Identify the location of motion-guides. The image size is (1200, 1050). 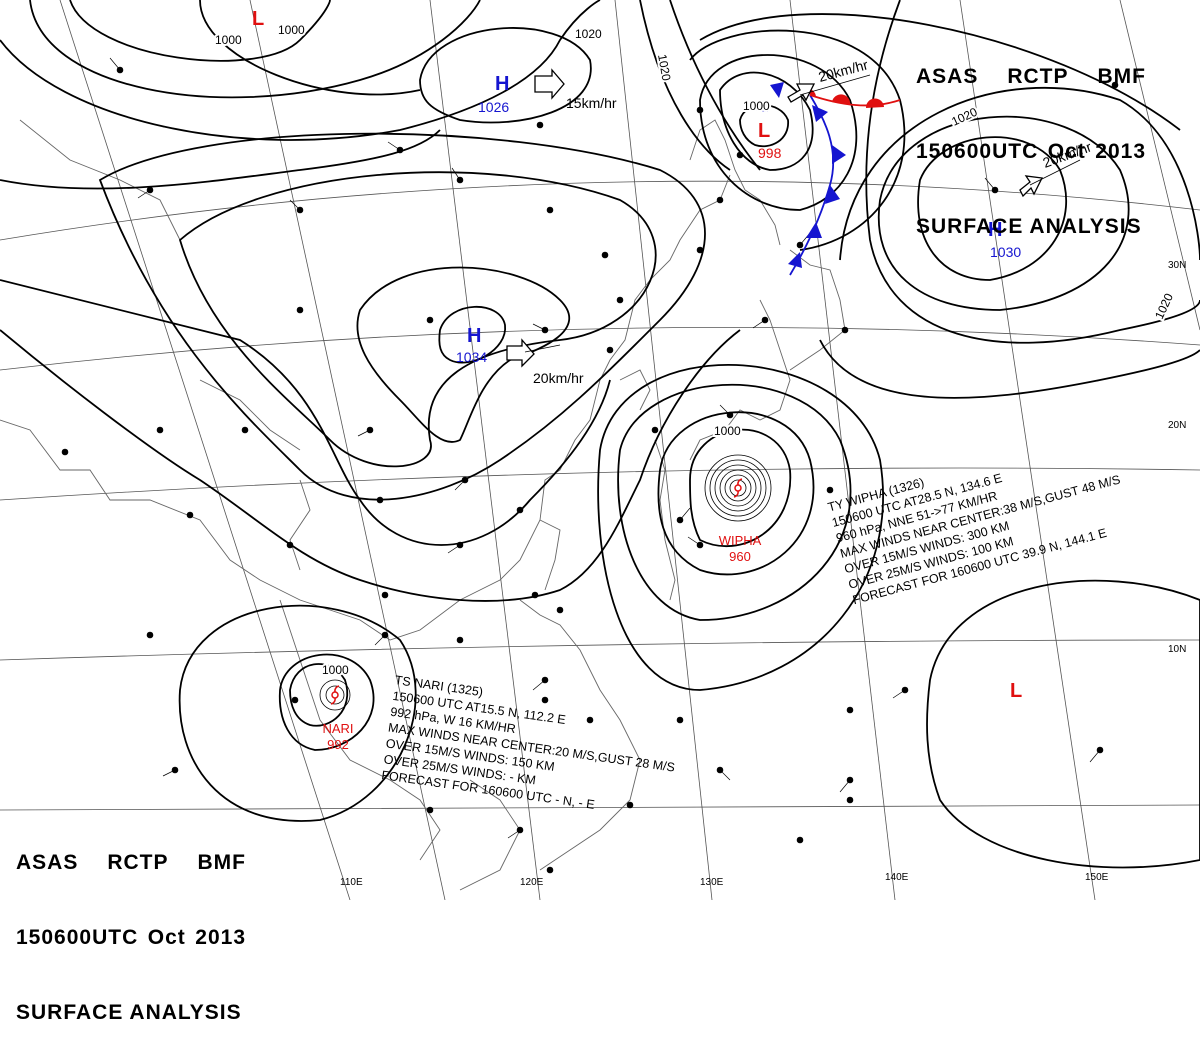
(802, 213).